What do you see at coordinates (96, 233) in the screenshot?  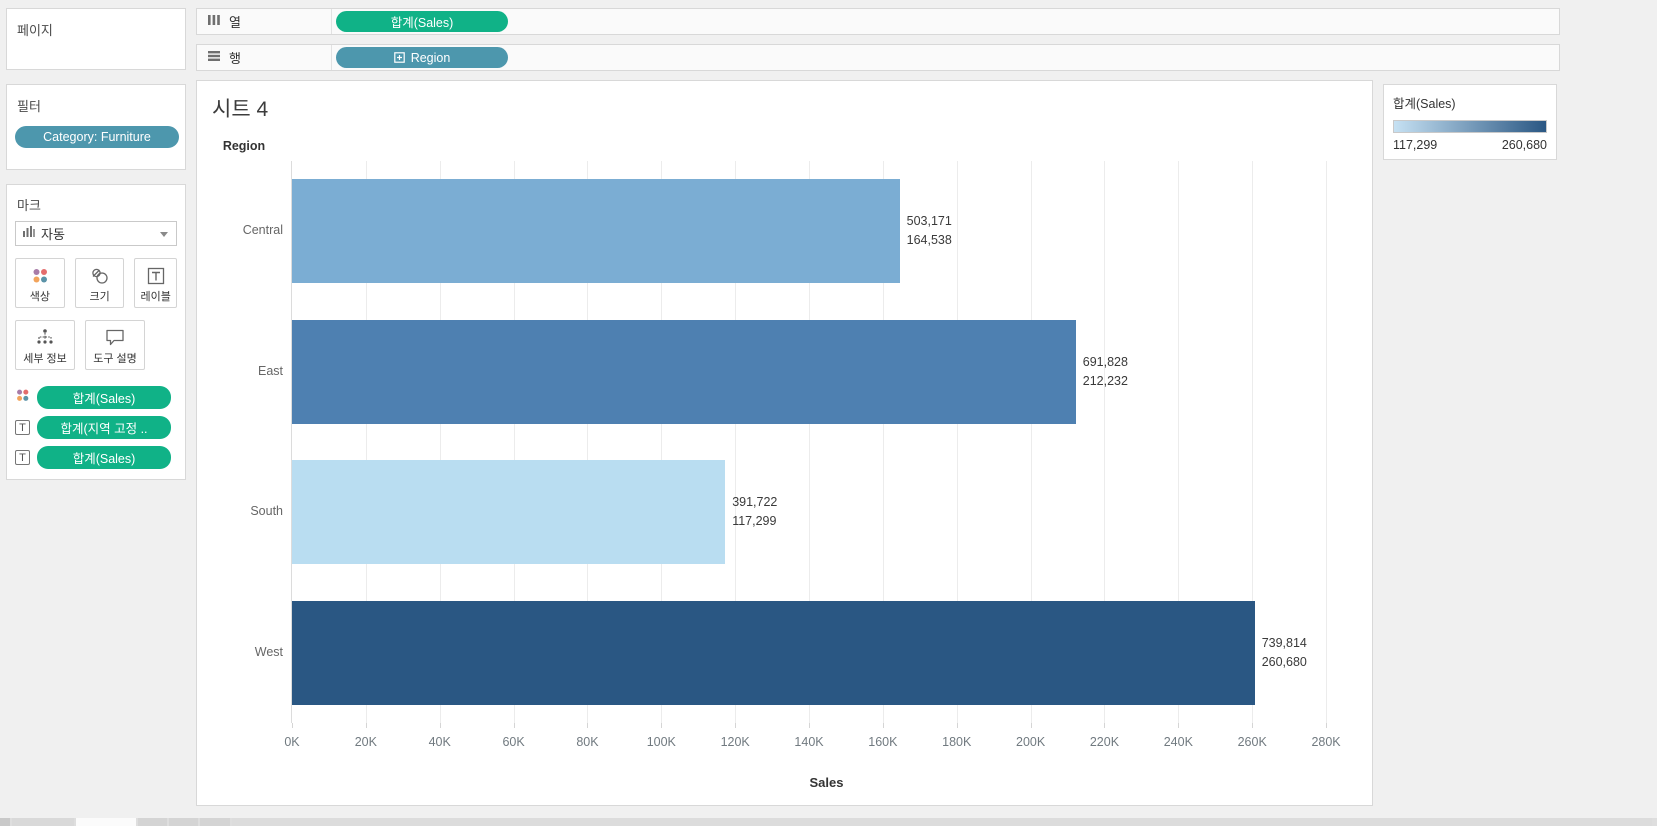 I see `mark-type-dropdown: 자동` at bounding box center [96, 233].